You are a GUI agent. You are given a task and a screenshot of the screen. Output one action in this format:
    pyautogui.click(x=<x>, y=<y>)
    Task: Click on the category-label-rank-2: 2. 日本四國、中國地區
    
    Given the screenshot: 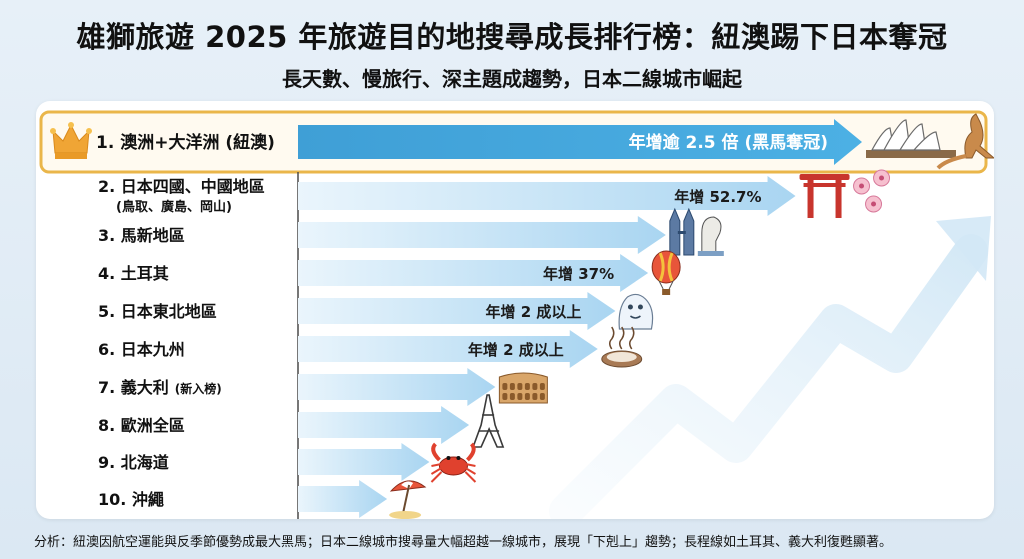 What is the action you would take?
    pyautogui.click(x=181, y=186)
    